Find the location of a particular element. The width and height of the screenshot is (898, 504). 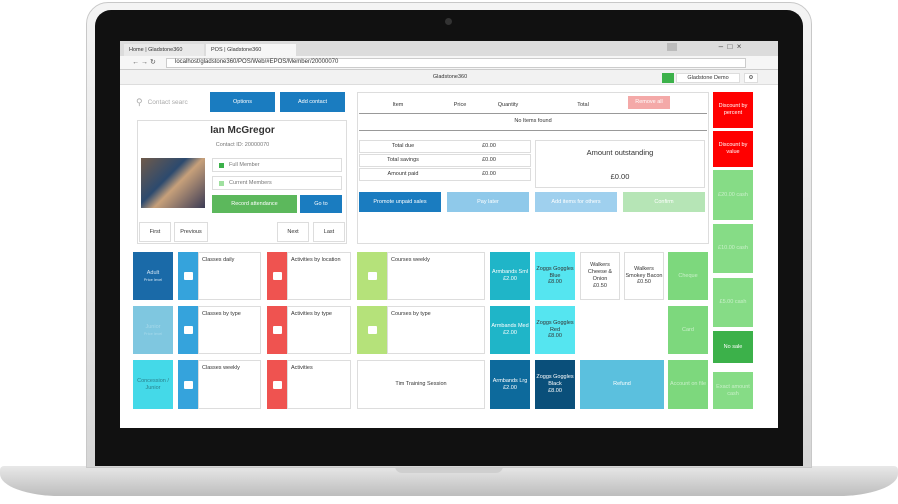

tile-label: Card is located at coordinates (688, 329).